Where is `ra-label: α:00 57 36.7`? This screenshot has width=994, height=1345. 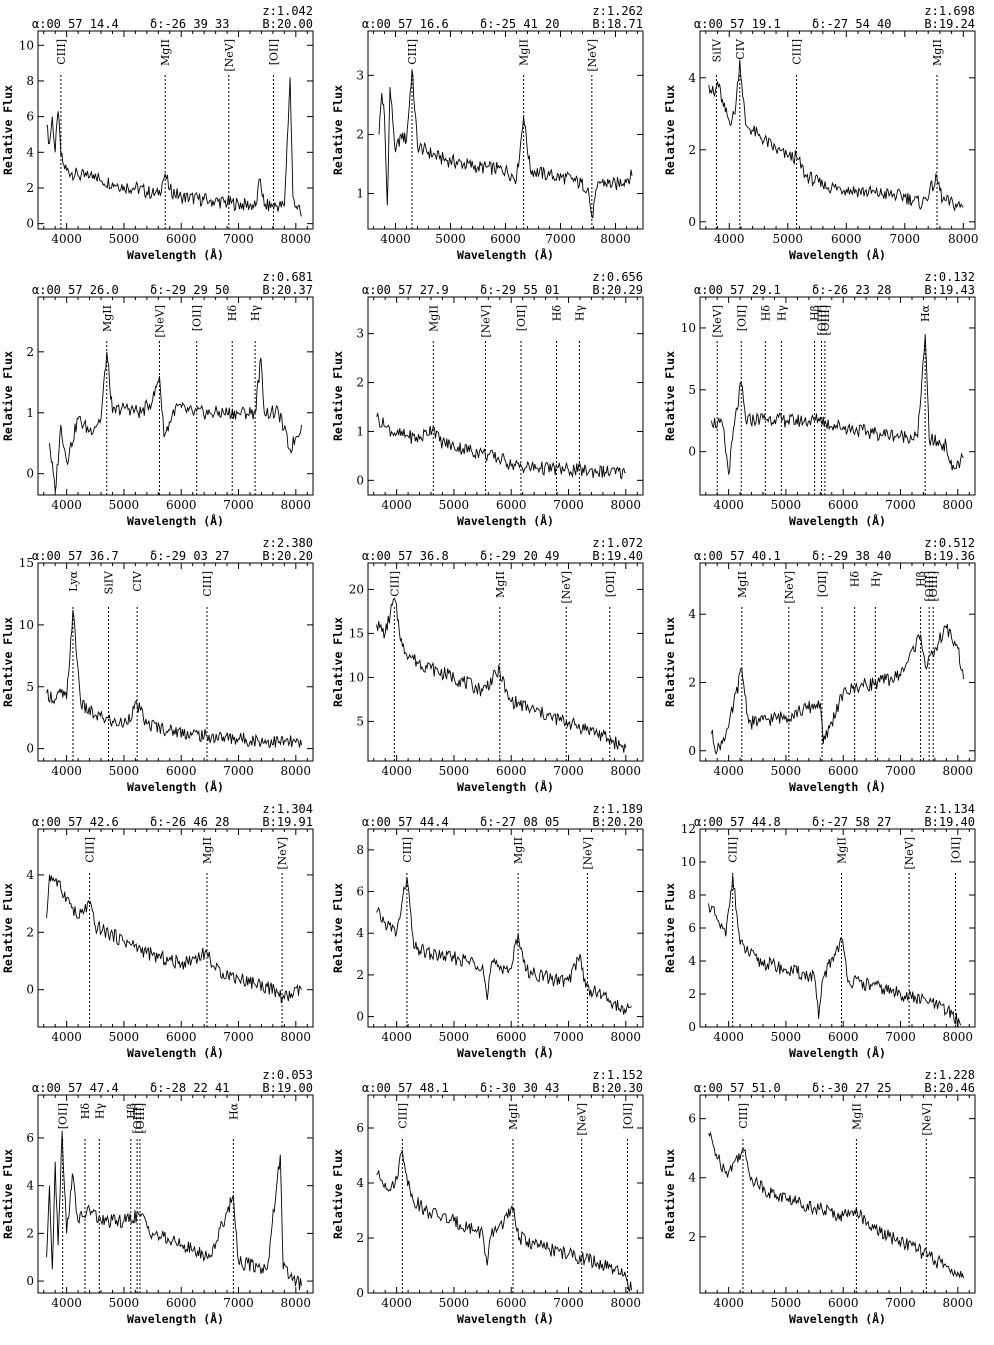
ra-label: α:00 57 36.7 is located at coordinates (75, 556).